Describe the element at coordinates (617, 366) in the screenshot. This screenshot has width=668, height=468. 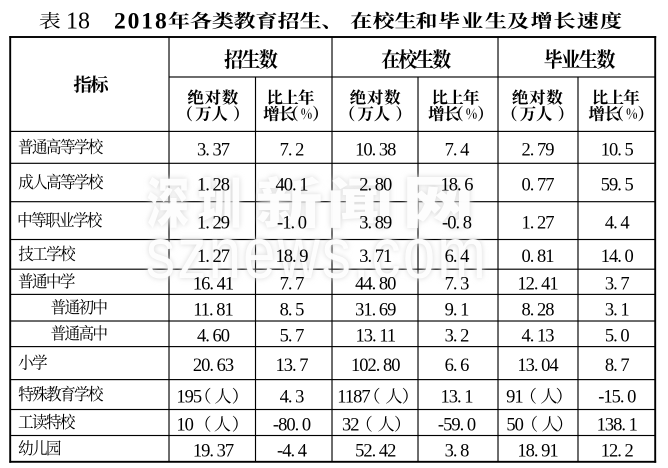
I see `svg-text: 8. 7` at that location.